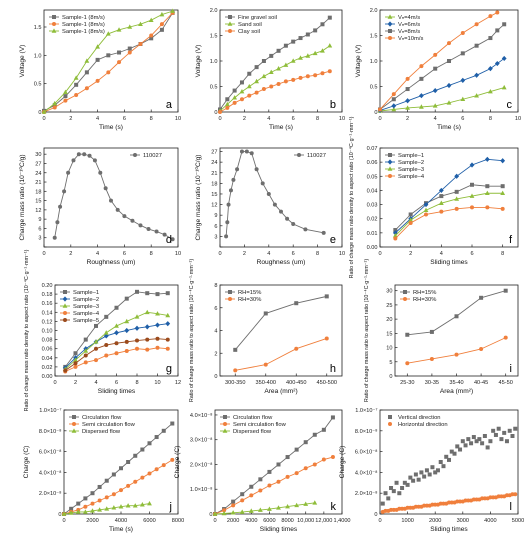  What do you see at coordinates (214, 153) in the screenshot?
I see `y-tick-label: 27` at bounding box center [214, 153].